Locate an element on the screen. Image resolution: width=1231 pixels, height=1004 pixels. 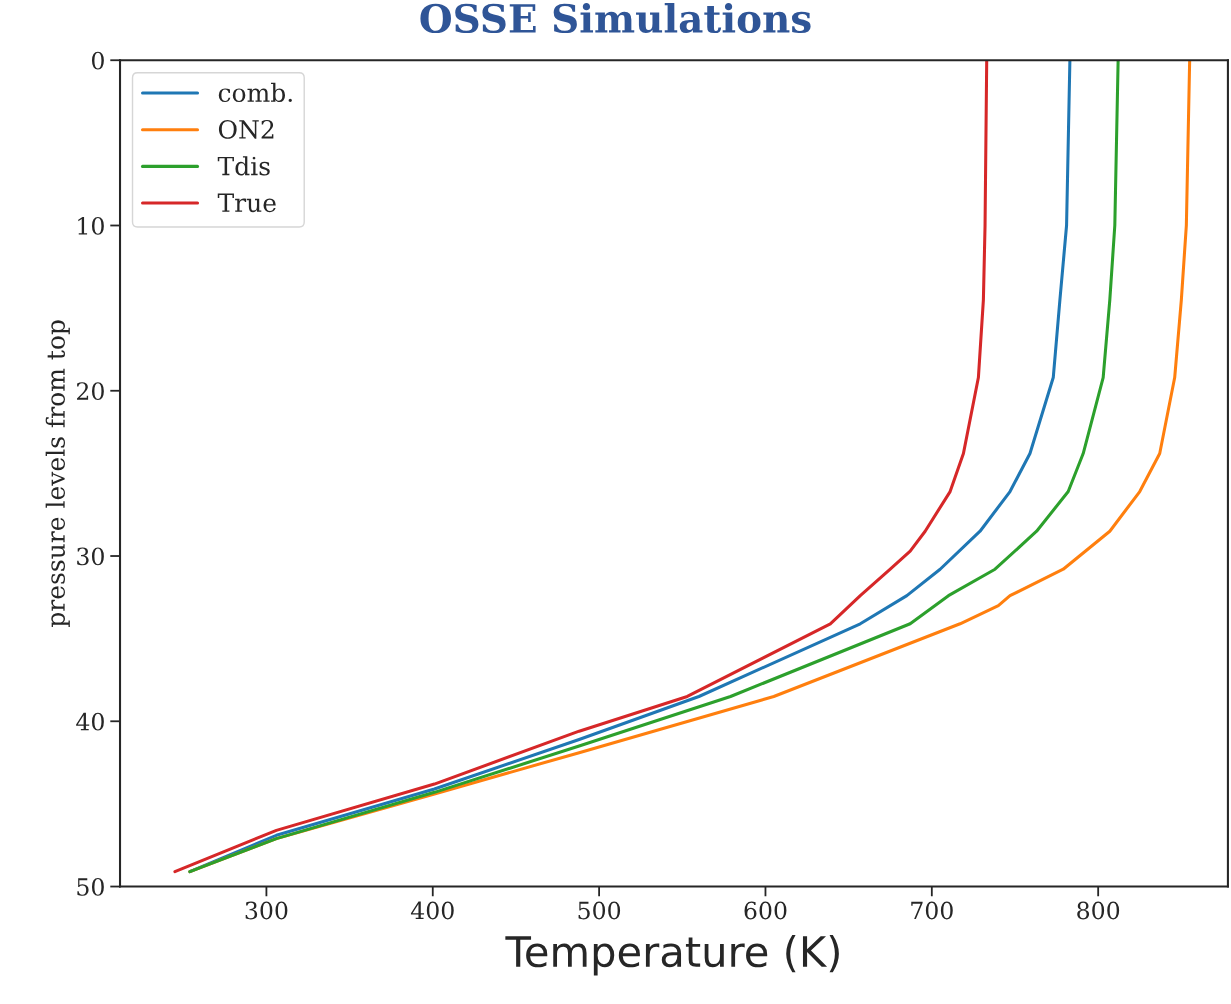
y-tick-label: 0 is located at coordinates (97, 60).